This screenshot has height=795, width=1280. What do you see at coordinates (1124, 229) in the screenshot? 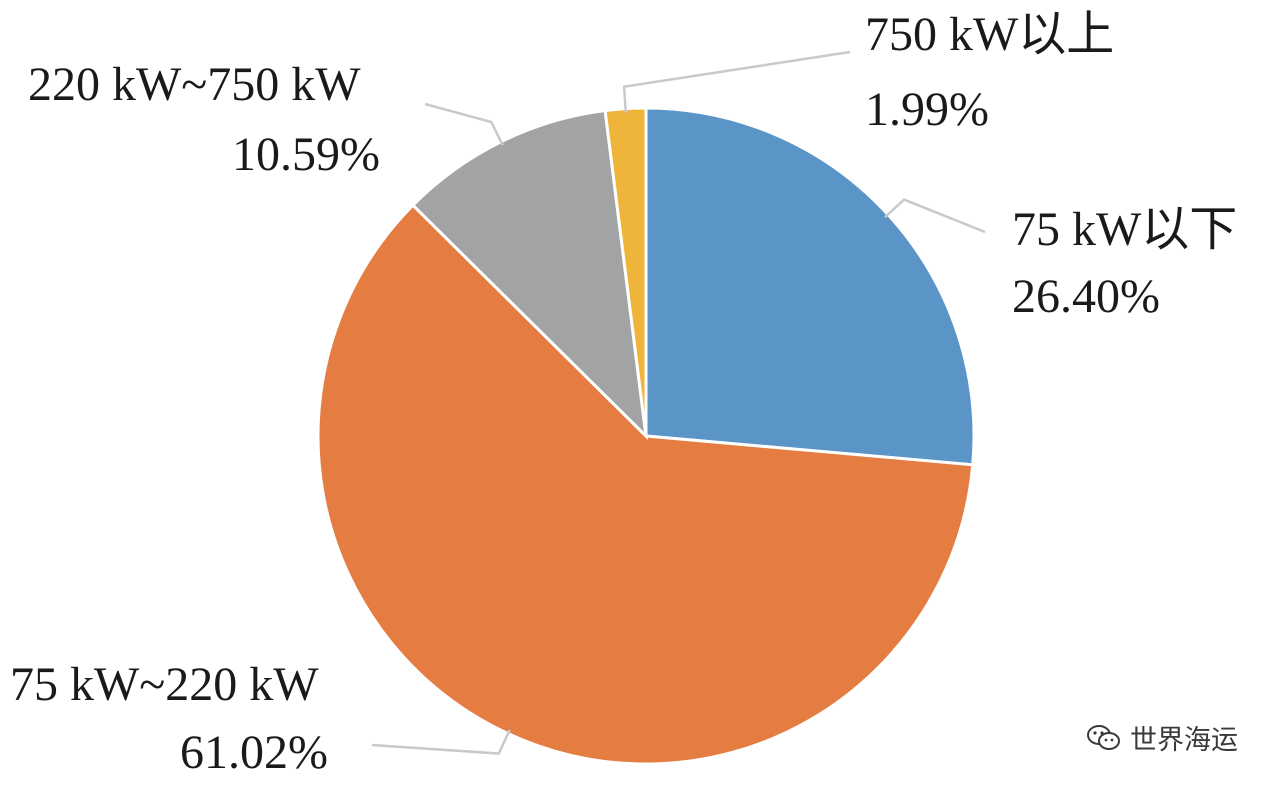
I see `slice-category-label: 75 kW以下` at bounding box center [1124, 229].